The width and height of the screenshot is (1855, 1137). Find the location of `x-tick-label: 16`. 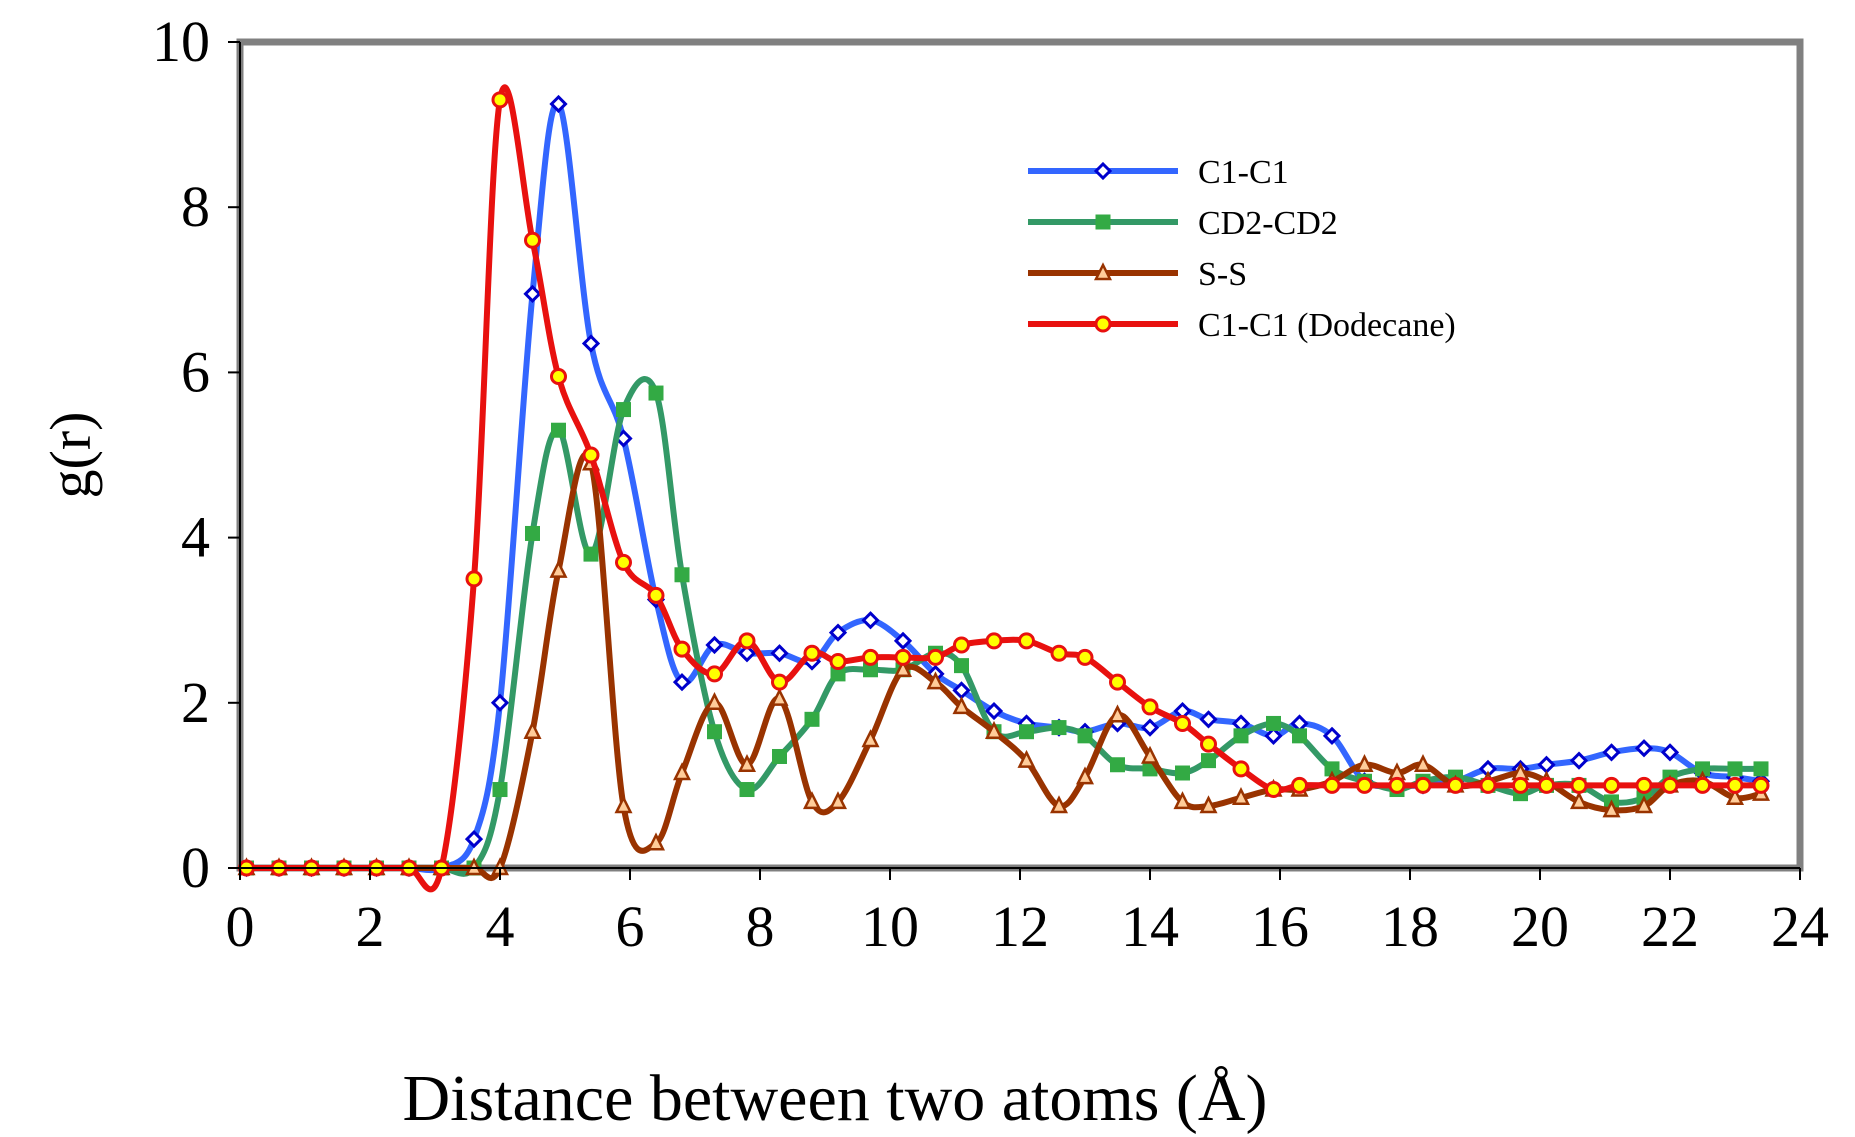

x-tick-label: 16 is located at coordinates (1280, 926).